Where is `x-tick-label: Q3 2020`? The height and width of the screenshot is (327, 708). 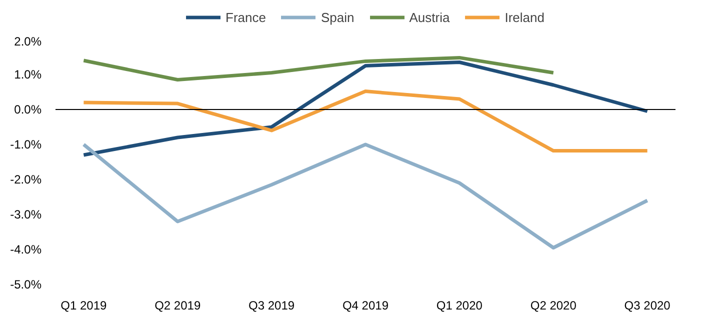
x-tick-label: Q3 2020 is located at coordinates (647, 305).